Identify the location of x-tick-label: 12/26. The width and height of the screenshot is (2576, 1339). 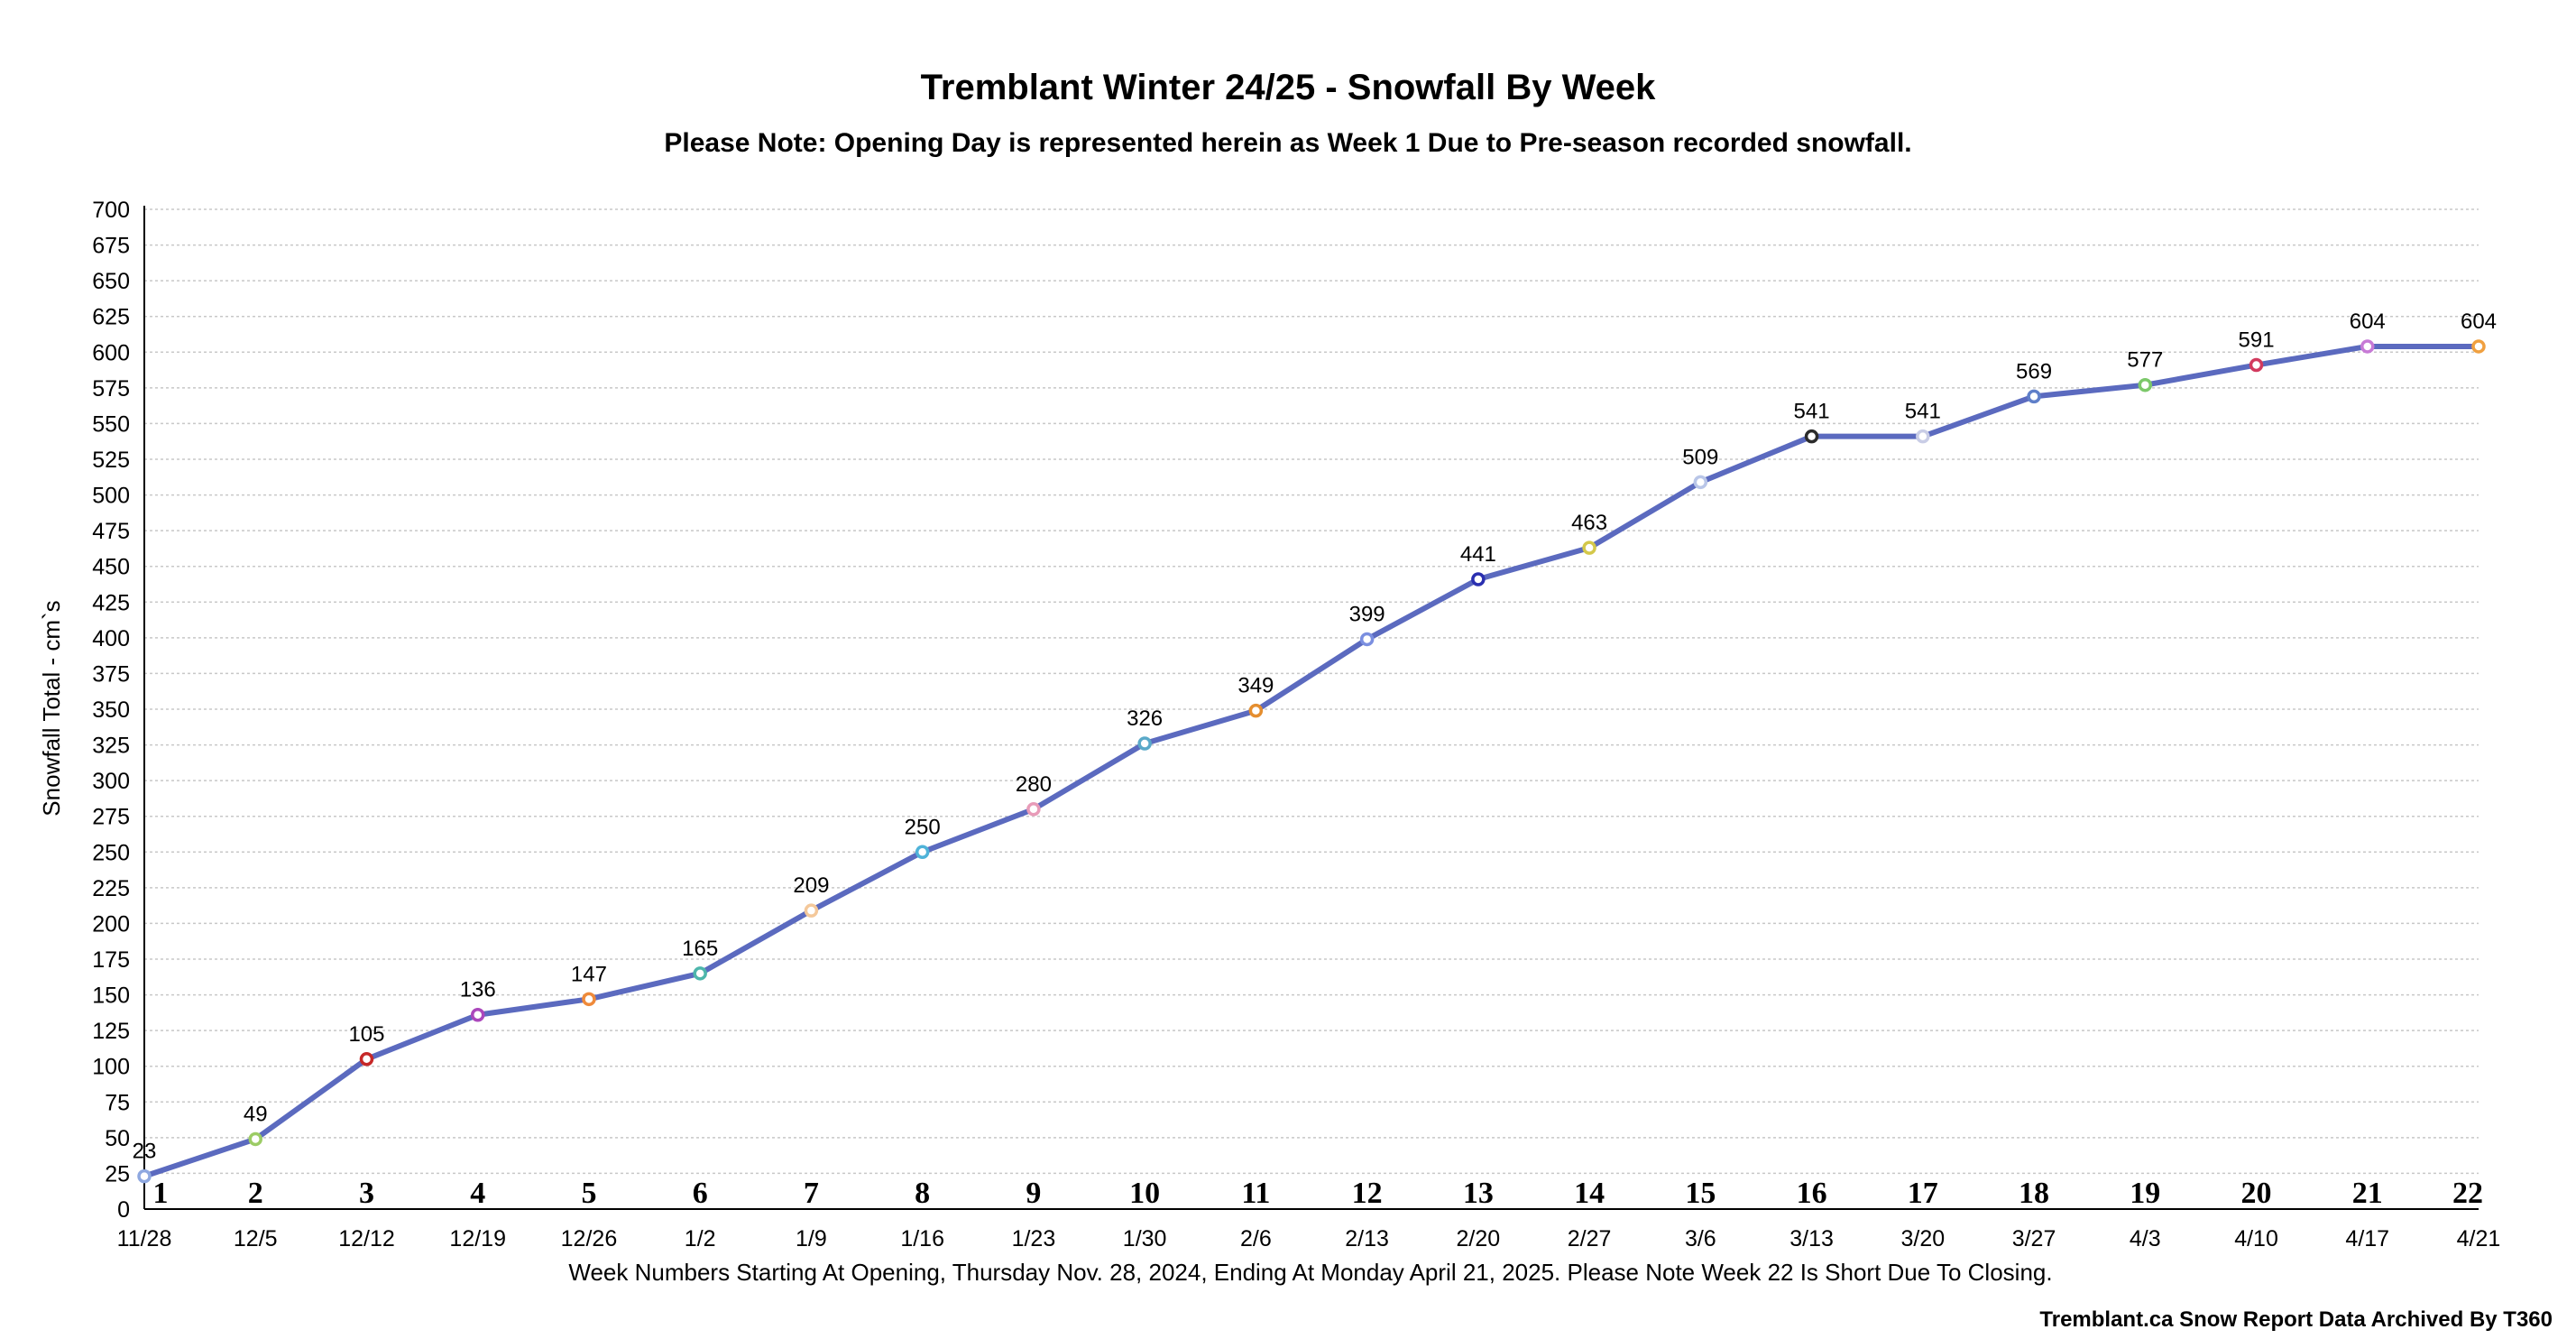
(589, 1238).